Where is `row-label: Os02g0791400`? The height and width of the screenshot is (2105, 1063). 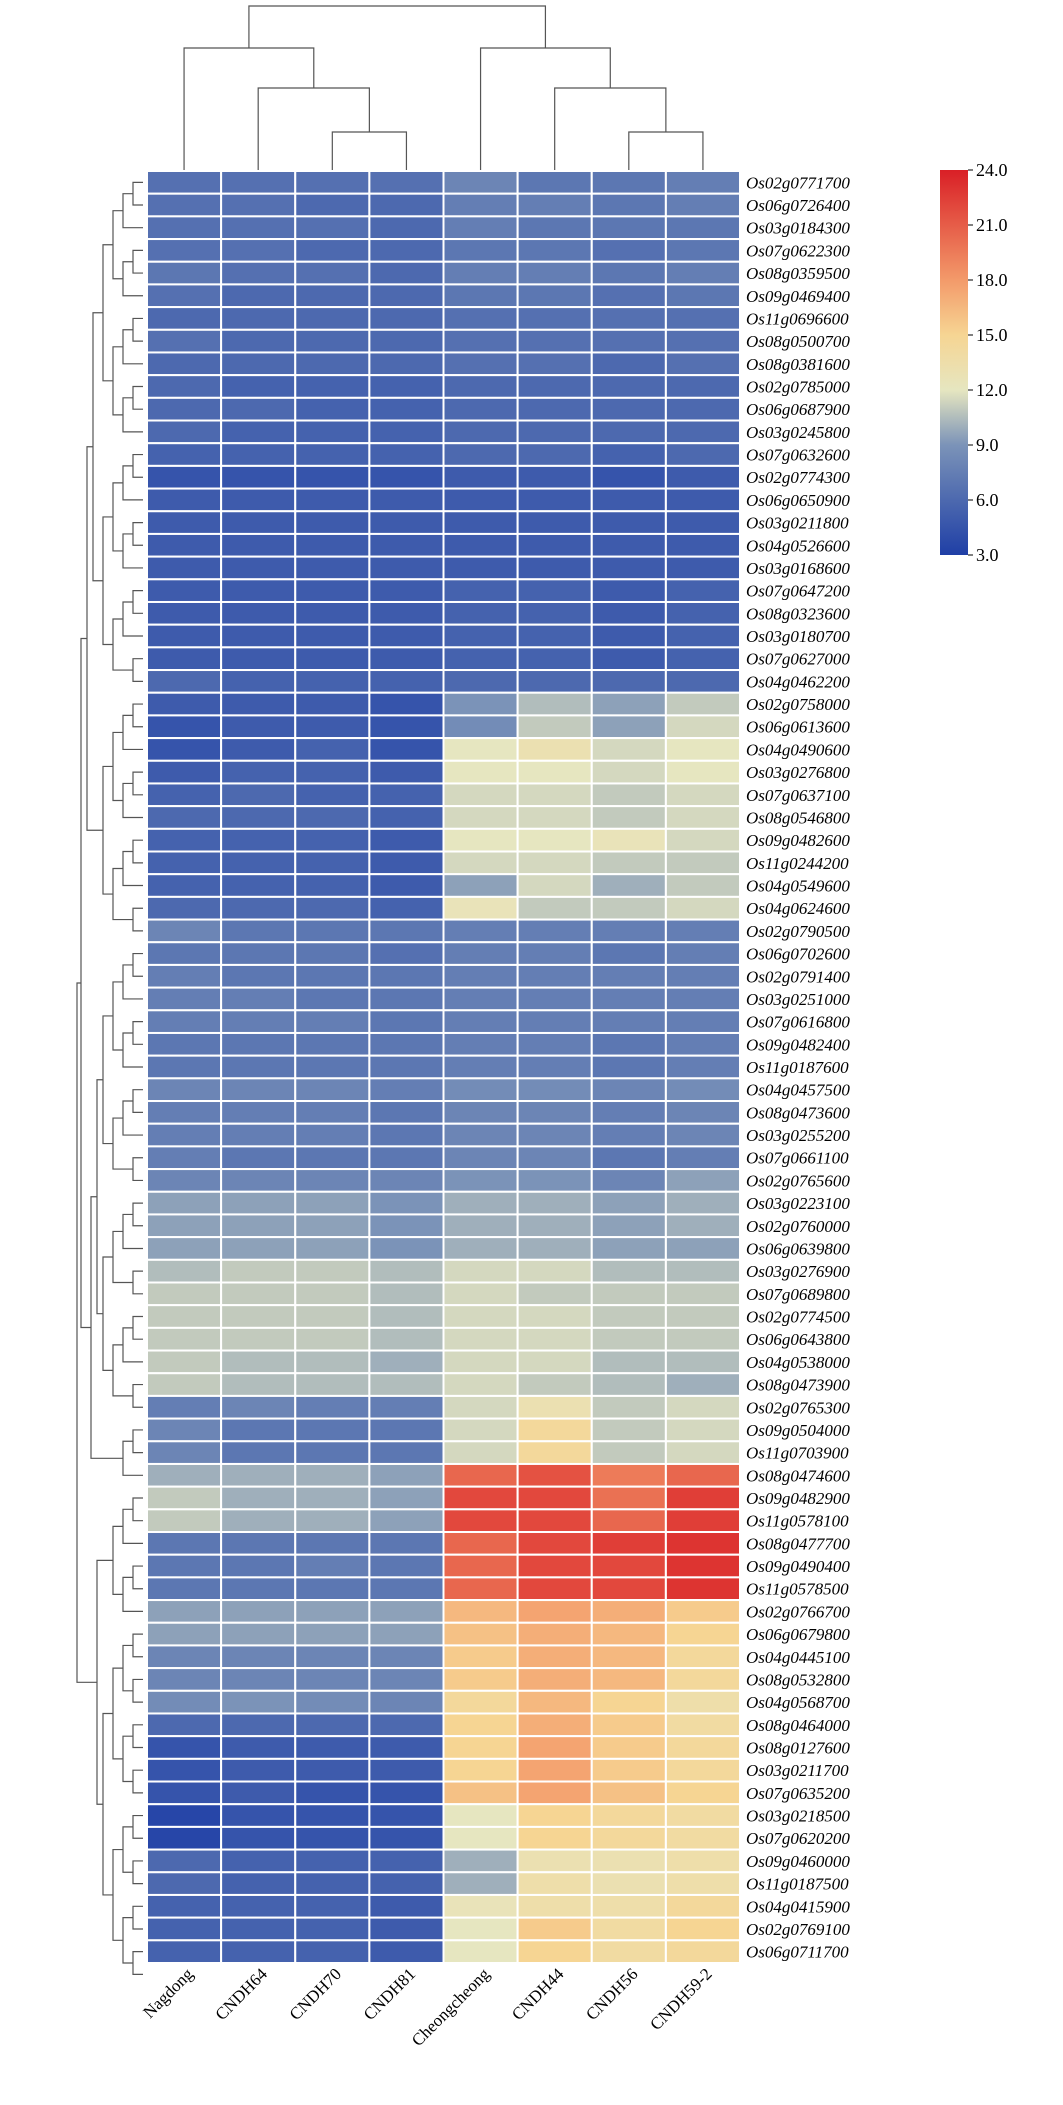 row-label: Os02g0791400 is located at coordinates (798, 976).